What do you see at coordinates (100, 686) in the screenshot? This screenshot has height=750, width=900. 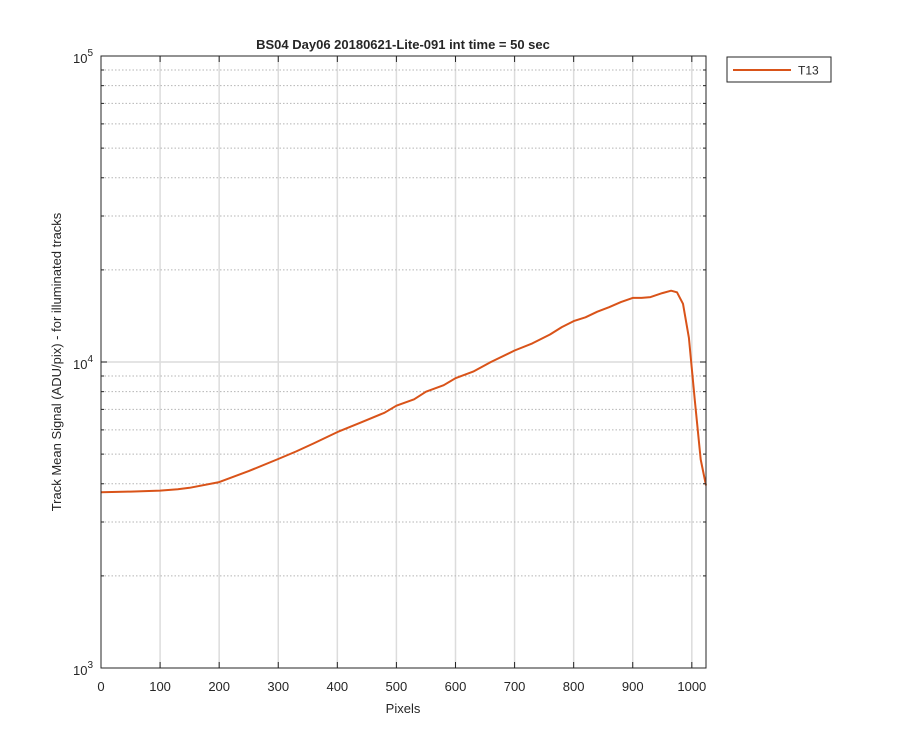 I see `x-tick-label: 0` at bounding box center [100, 686].